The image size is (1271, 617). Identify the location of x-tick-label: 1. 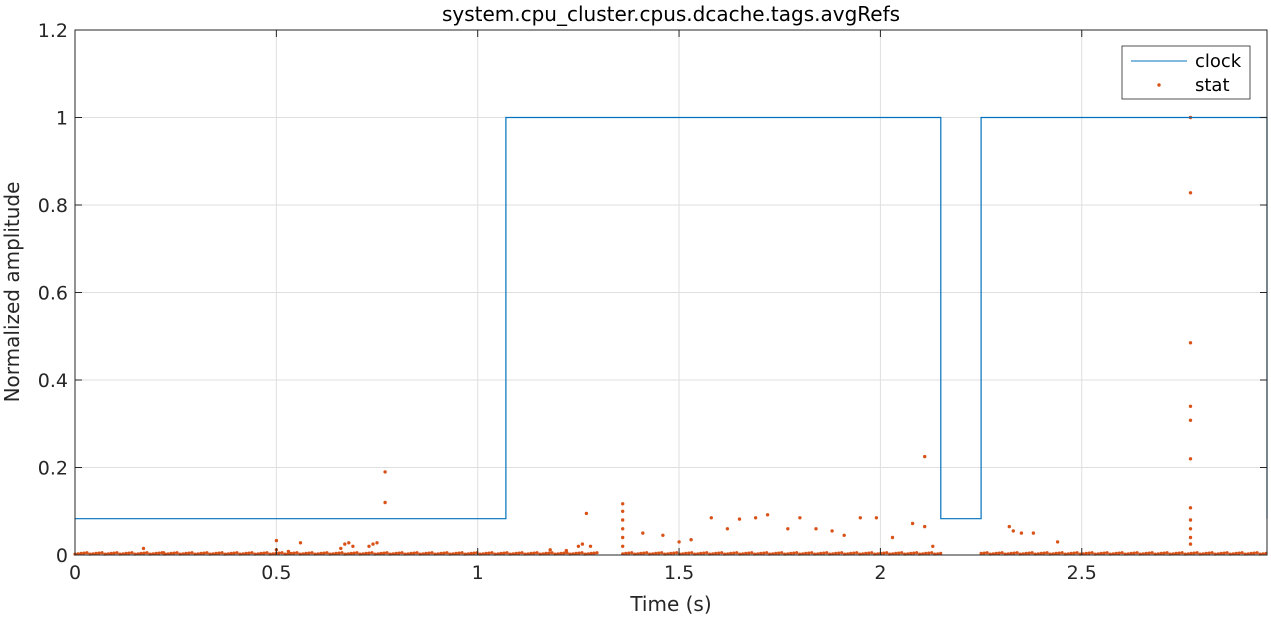
(478, 573).